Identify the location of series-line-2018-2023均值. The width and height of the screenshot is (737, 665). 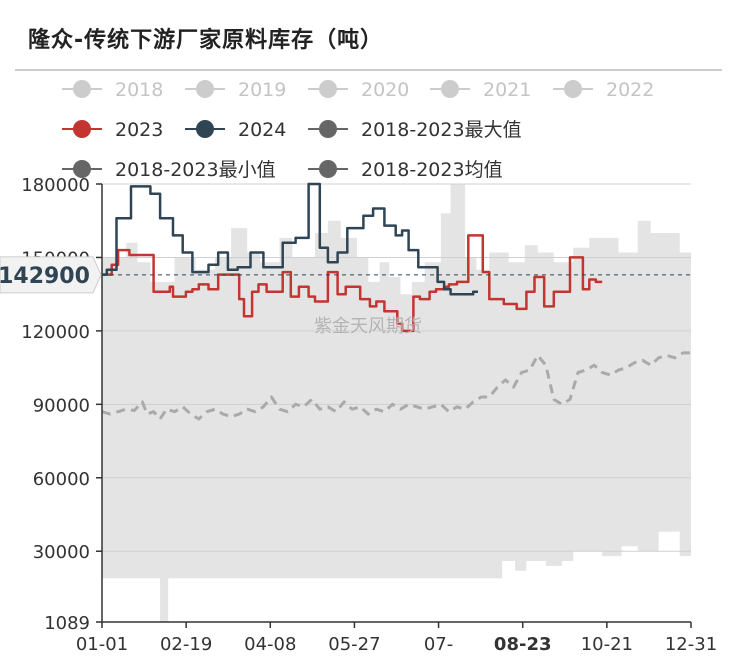
(396, 386).